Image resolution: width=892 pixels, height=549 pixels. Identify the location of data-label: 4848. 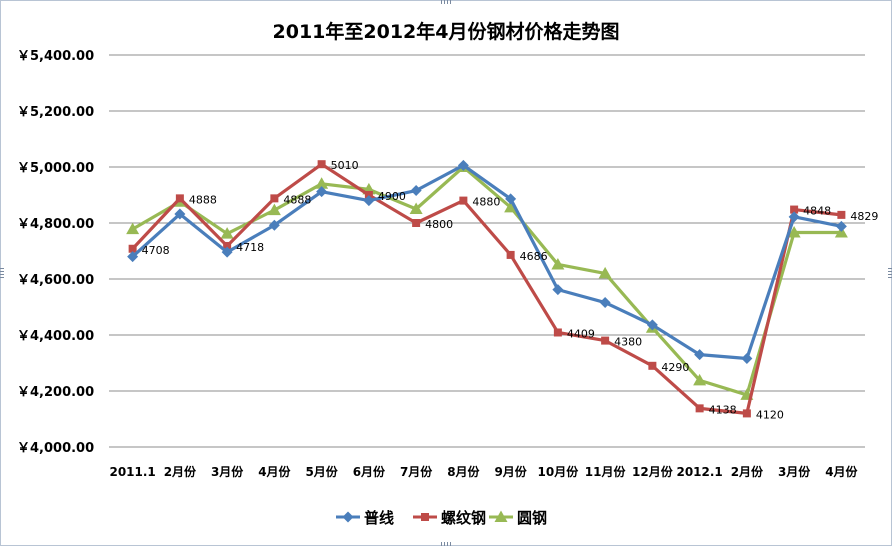
(817, 211).